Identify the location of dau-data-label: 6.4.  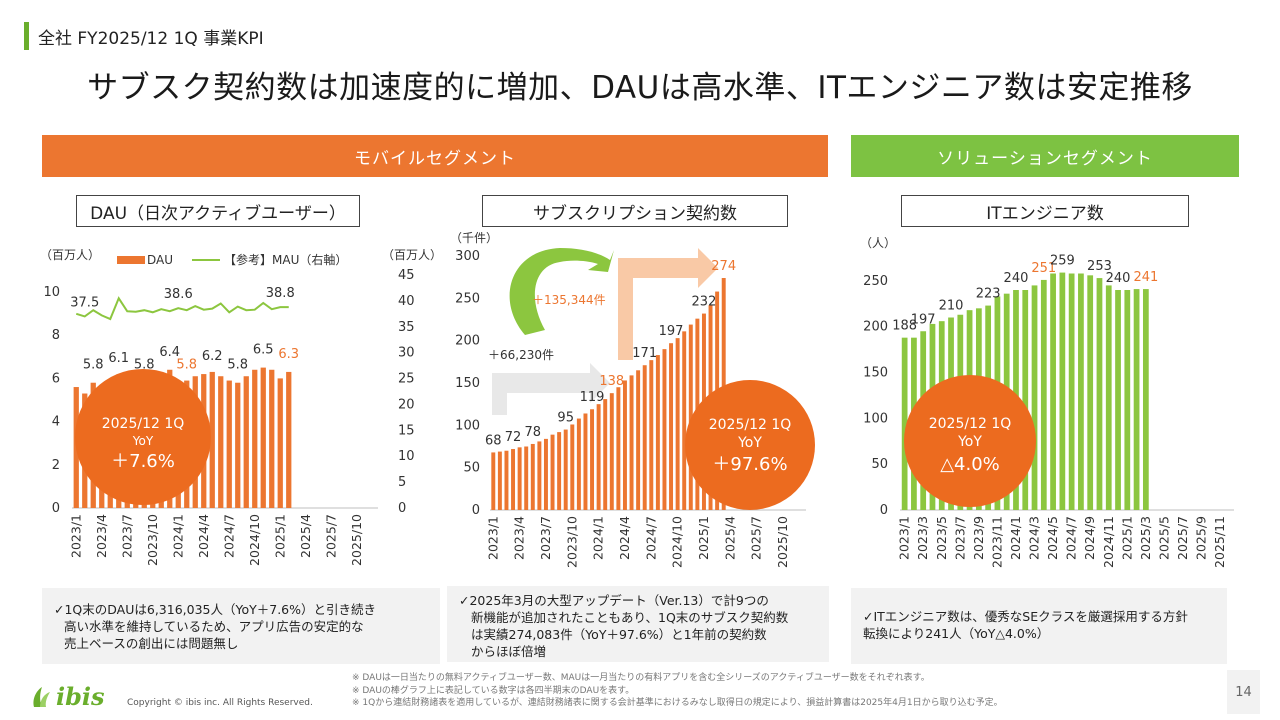
(169, 352).